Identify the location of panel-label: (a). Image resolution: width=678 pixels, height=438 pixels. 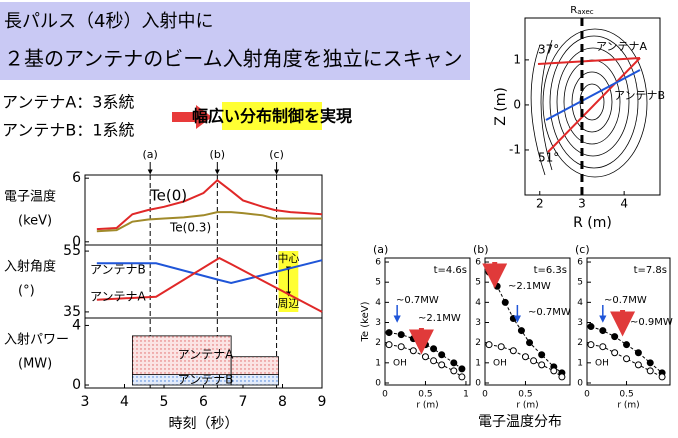
(380, 249).